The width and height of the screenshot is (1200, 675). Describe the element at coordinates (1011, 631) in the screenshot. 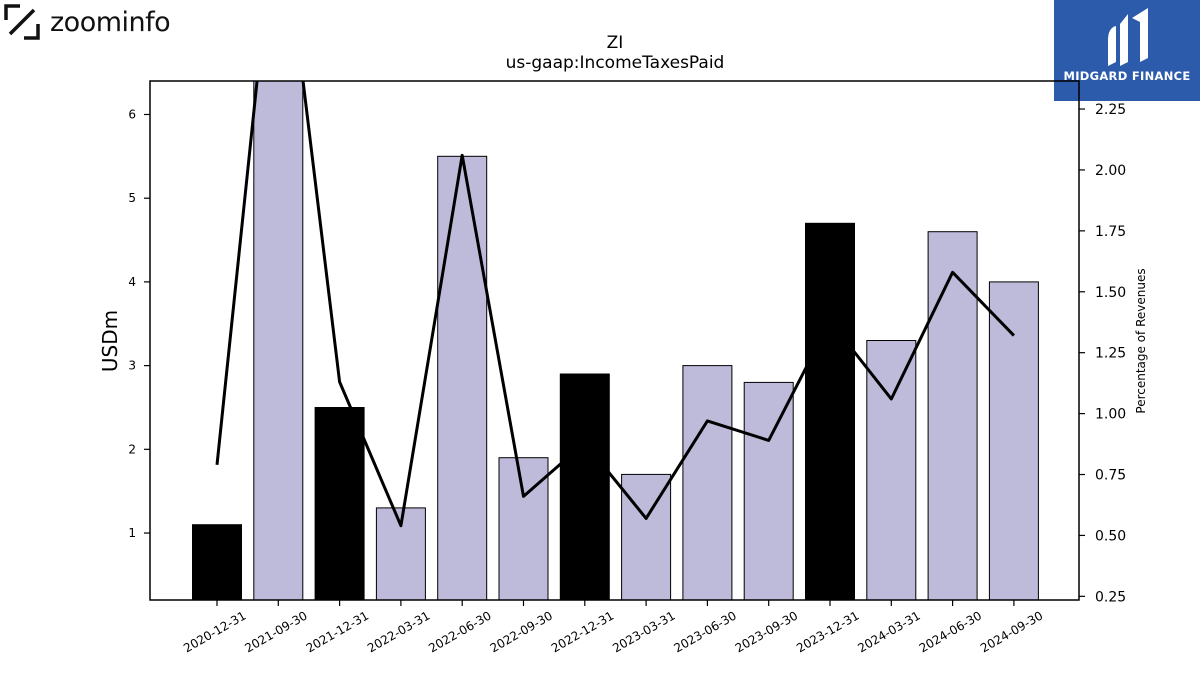

I see `x-tick-label: 2024-09-30` at that location.